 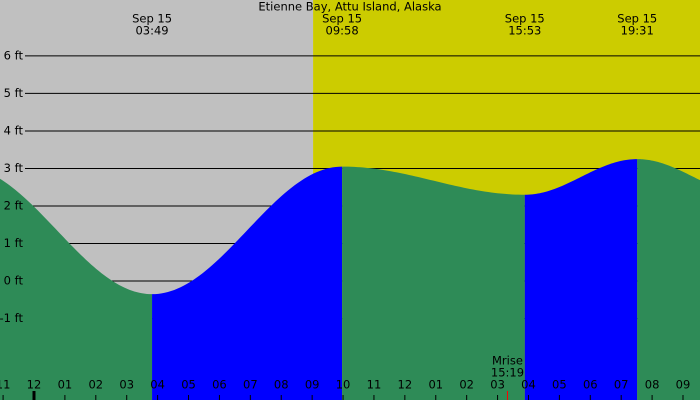 I want to click on y-tick-label: -1 ft, so click(x=11, y=318).